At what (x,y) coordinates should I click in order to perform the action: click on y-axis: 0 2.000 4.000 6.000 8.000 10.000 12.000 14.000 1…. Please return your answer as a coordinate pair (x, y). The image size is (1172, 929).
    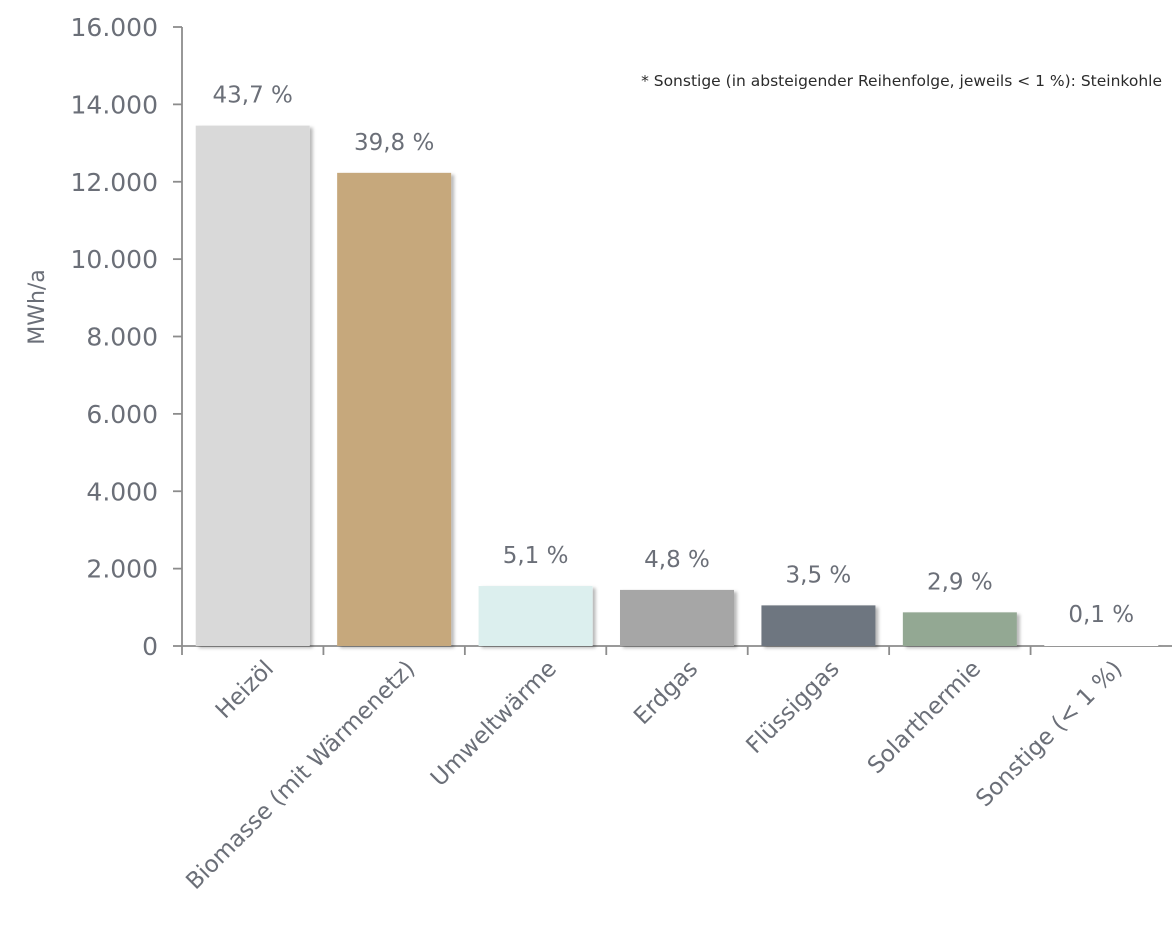
    Looking at the image, I should click on (127, 337).